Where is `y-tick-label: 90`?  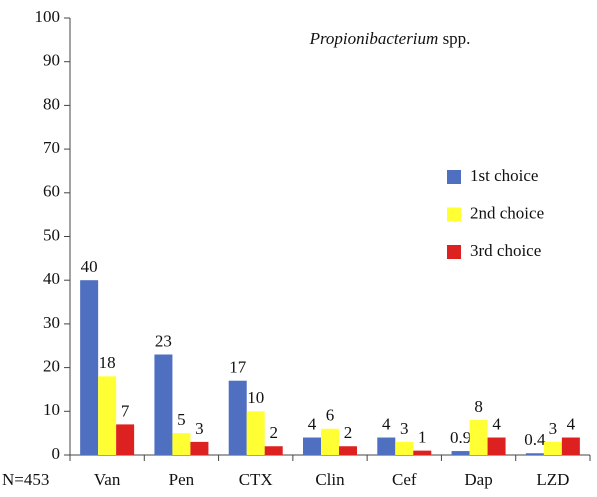
y-tick-label: 90 is located at coordinates (51, 60).